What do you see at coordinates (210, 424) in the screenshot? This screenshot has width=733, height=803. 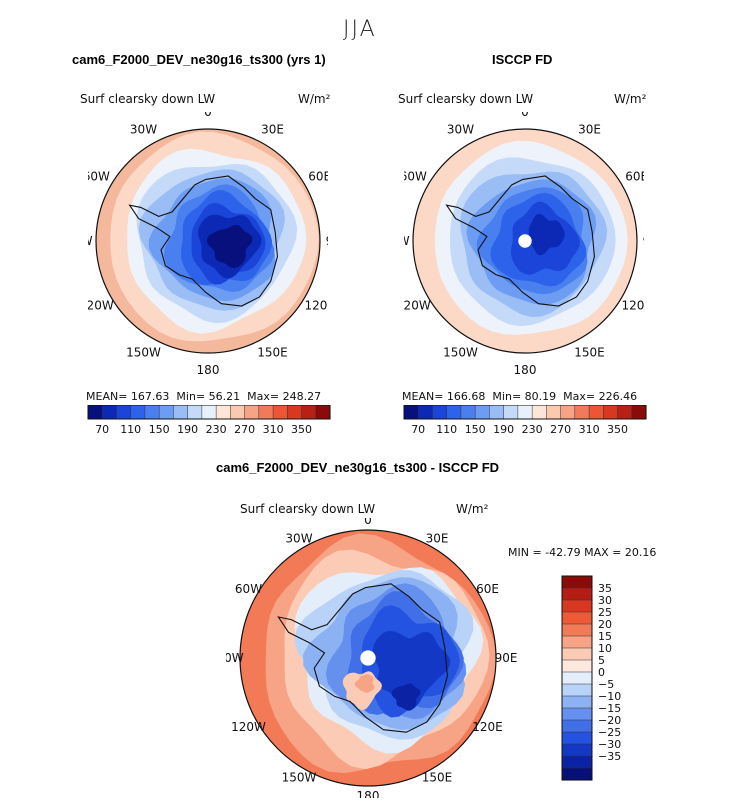 I see `panel1-colorbar: 70 110 150 190 230 270 310 350` at bounding box center [210, 424].